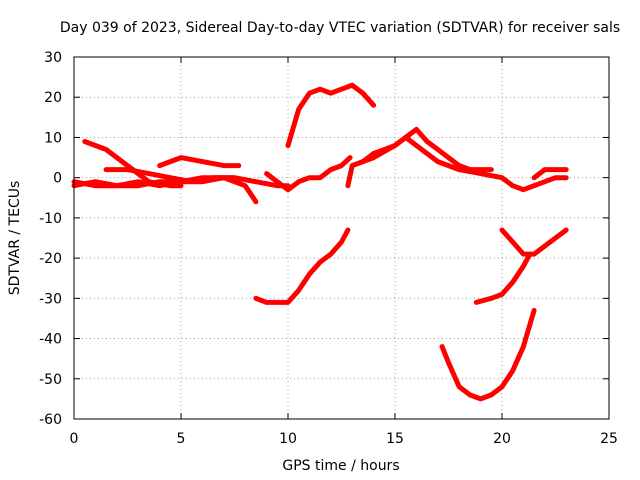 The height and width of the screenshot is (480, 640). I want to click on x-tick-label: 20, so click(502, 439).